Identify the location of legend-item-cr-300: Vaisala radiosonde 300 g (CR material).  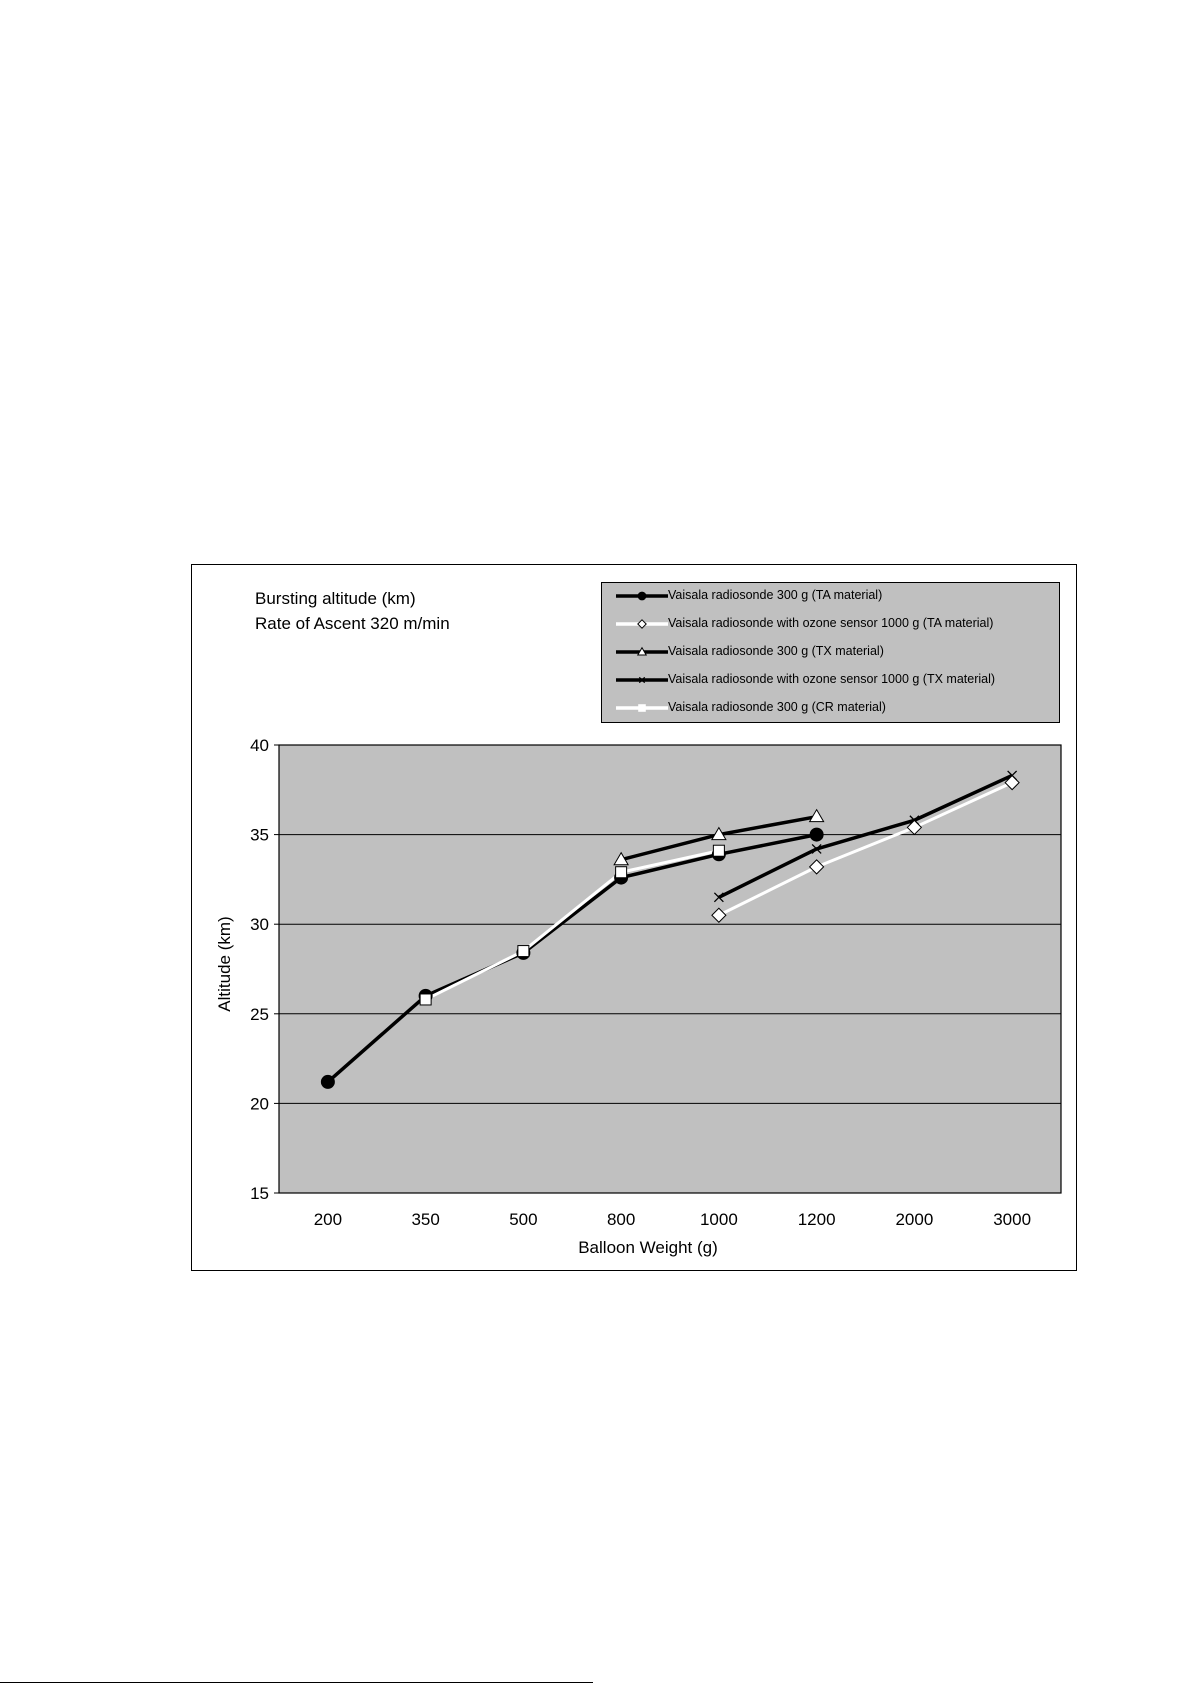
(830, 708).